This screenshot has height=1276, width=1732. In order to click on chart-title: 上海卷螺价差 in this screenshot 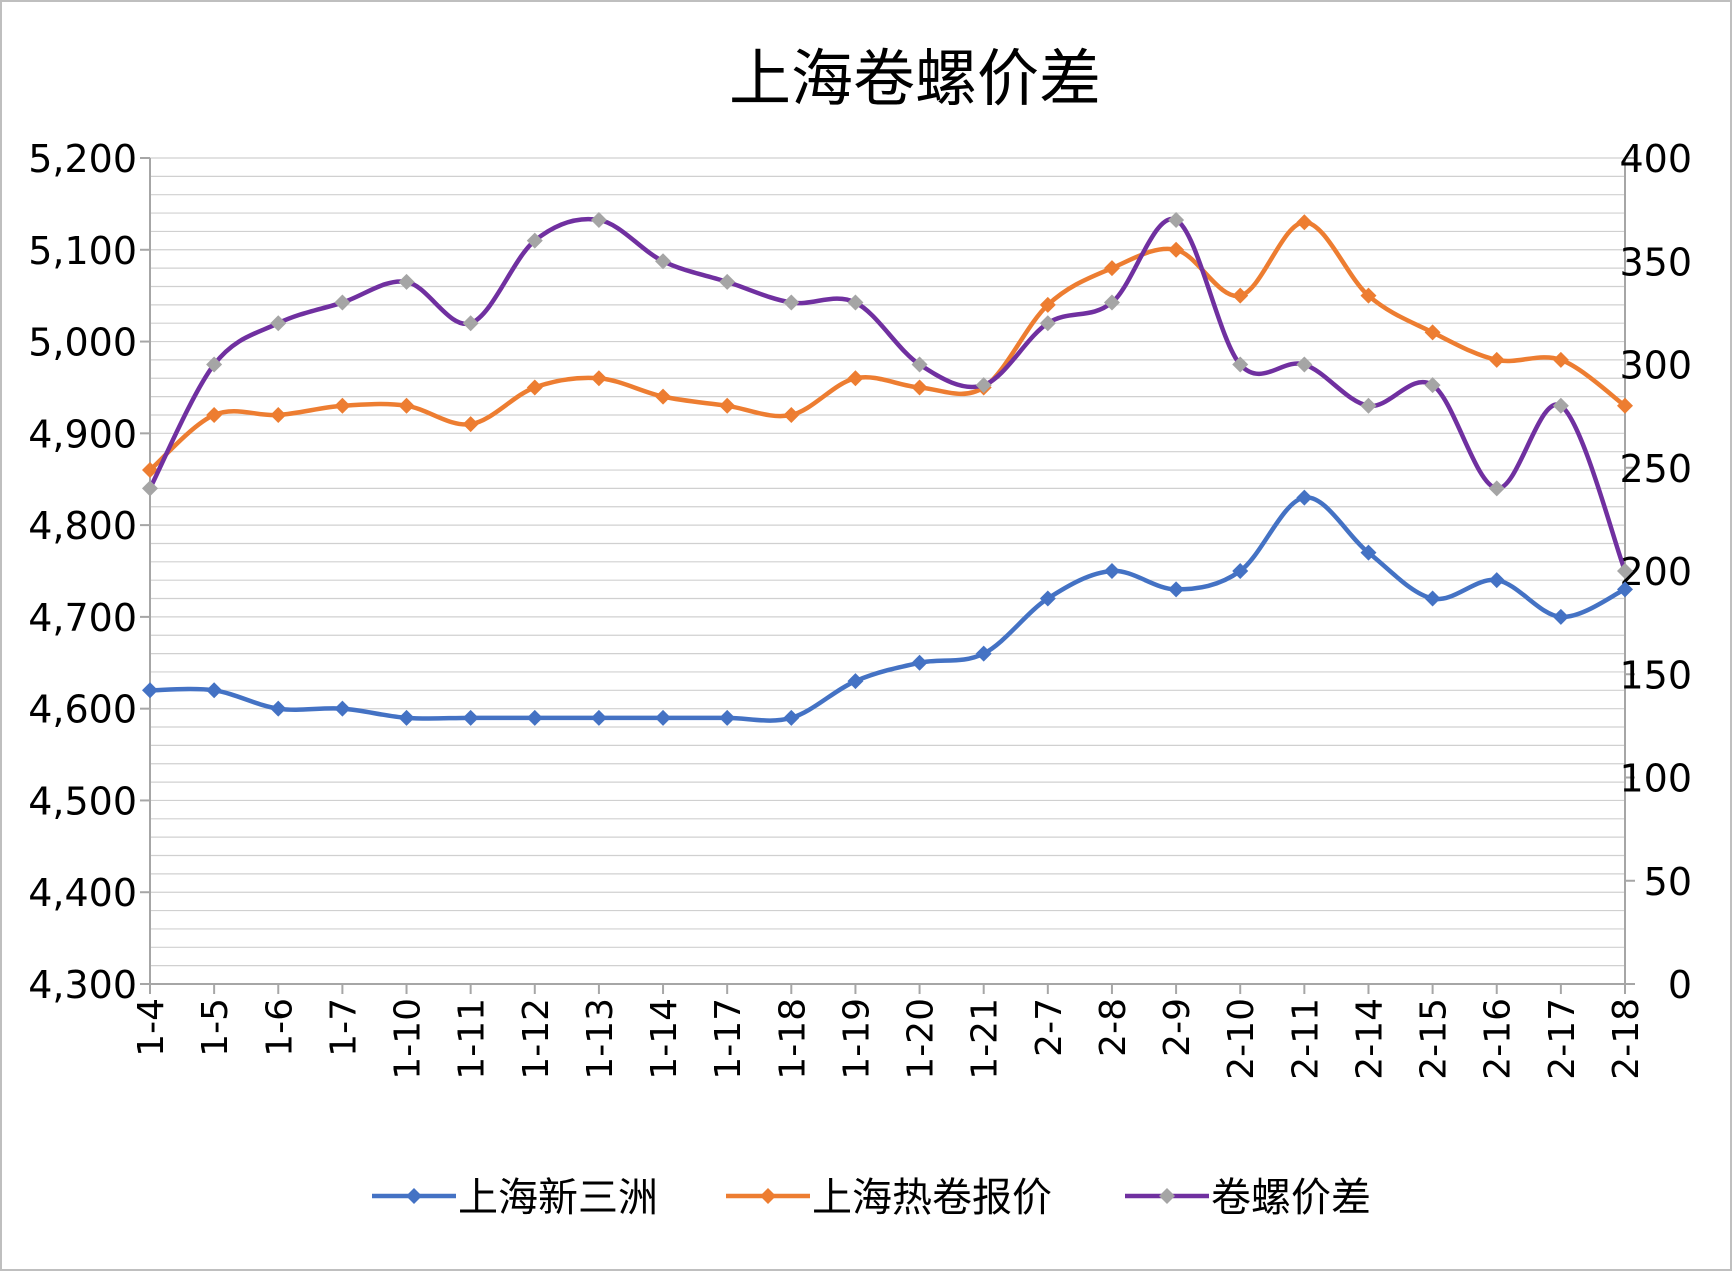, I will do `click(915, 78)`.